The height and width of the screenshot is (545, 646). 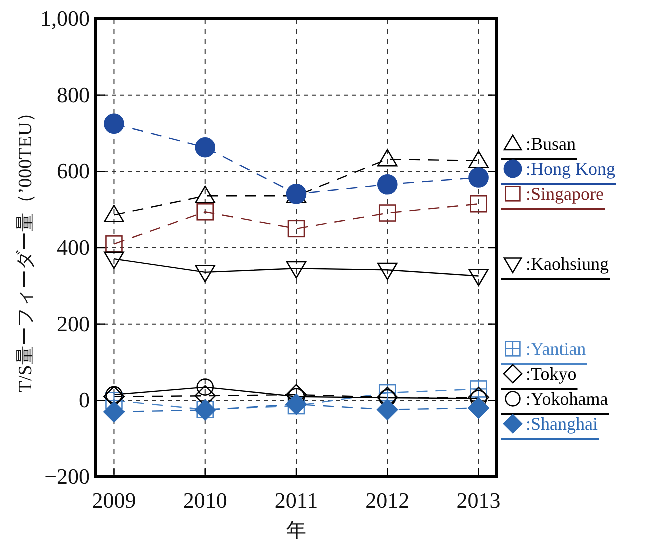 I want to click on x-tick-label: 2011, so click(x=296, y=500).